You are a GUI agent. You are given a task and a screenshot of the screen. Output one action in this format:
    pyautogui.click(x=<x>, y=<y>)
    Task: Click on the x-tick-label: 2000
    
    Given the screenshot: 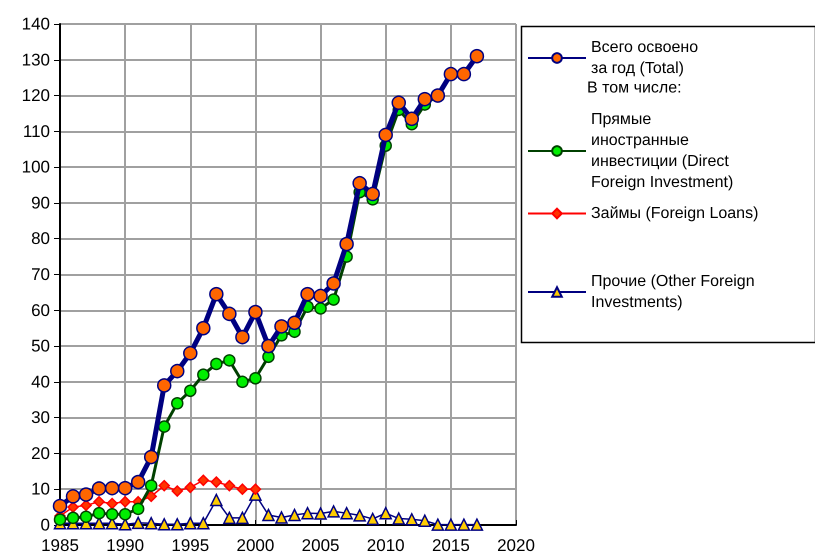 What is the action you would take?
    pyautogui.click(x=255, y=545)
    